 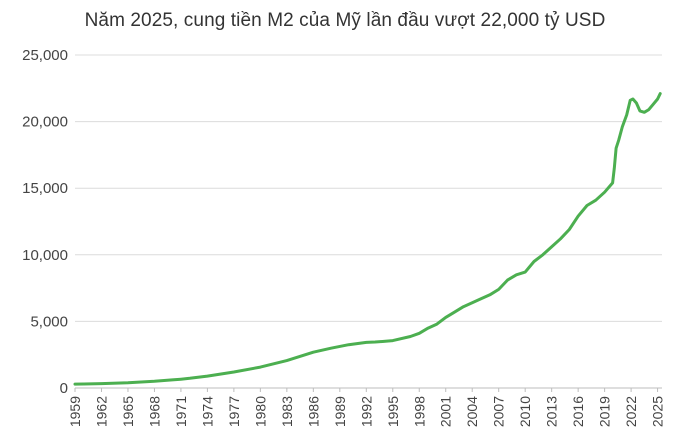 I want to click on x-tick-label: 2025, so click(x=658, y=411).